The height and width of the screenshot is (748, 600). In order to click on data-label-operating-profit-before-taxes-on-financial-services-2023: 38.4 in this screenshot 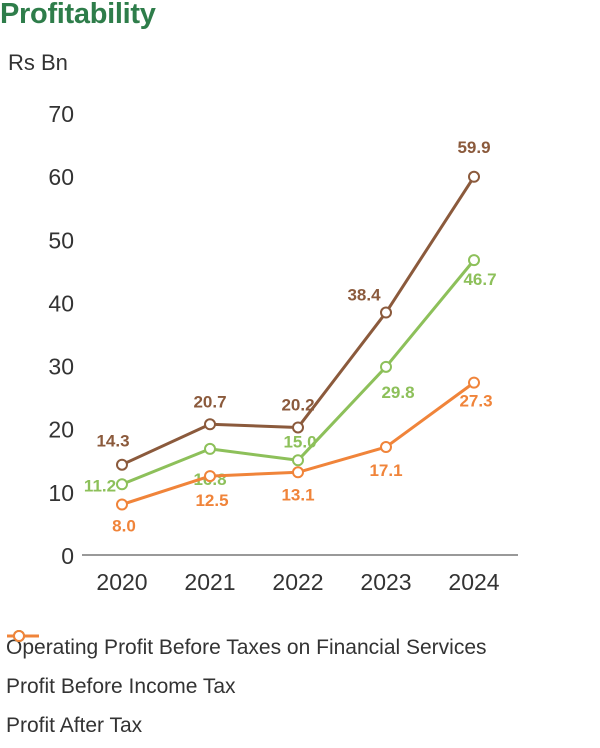, I will do `click(364, 295)`.